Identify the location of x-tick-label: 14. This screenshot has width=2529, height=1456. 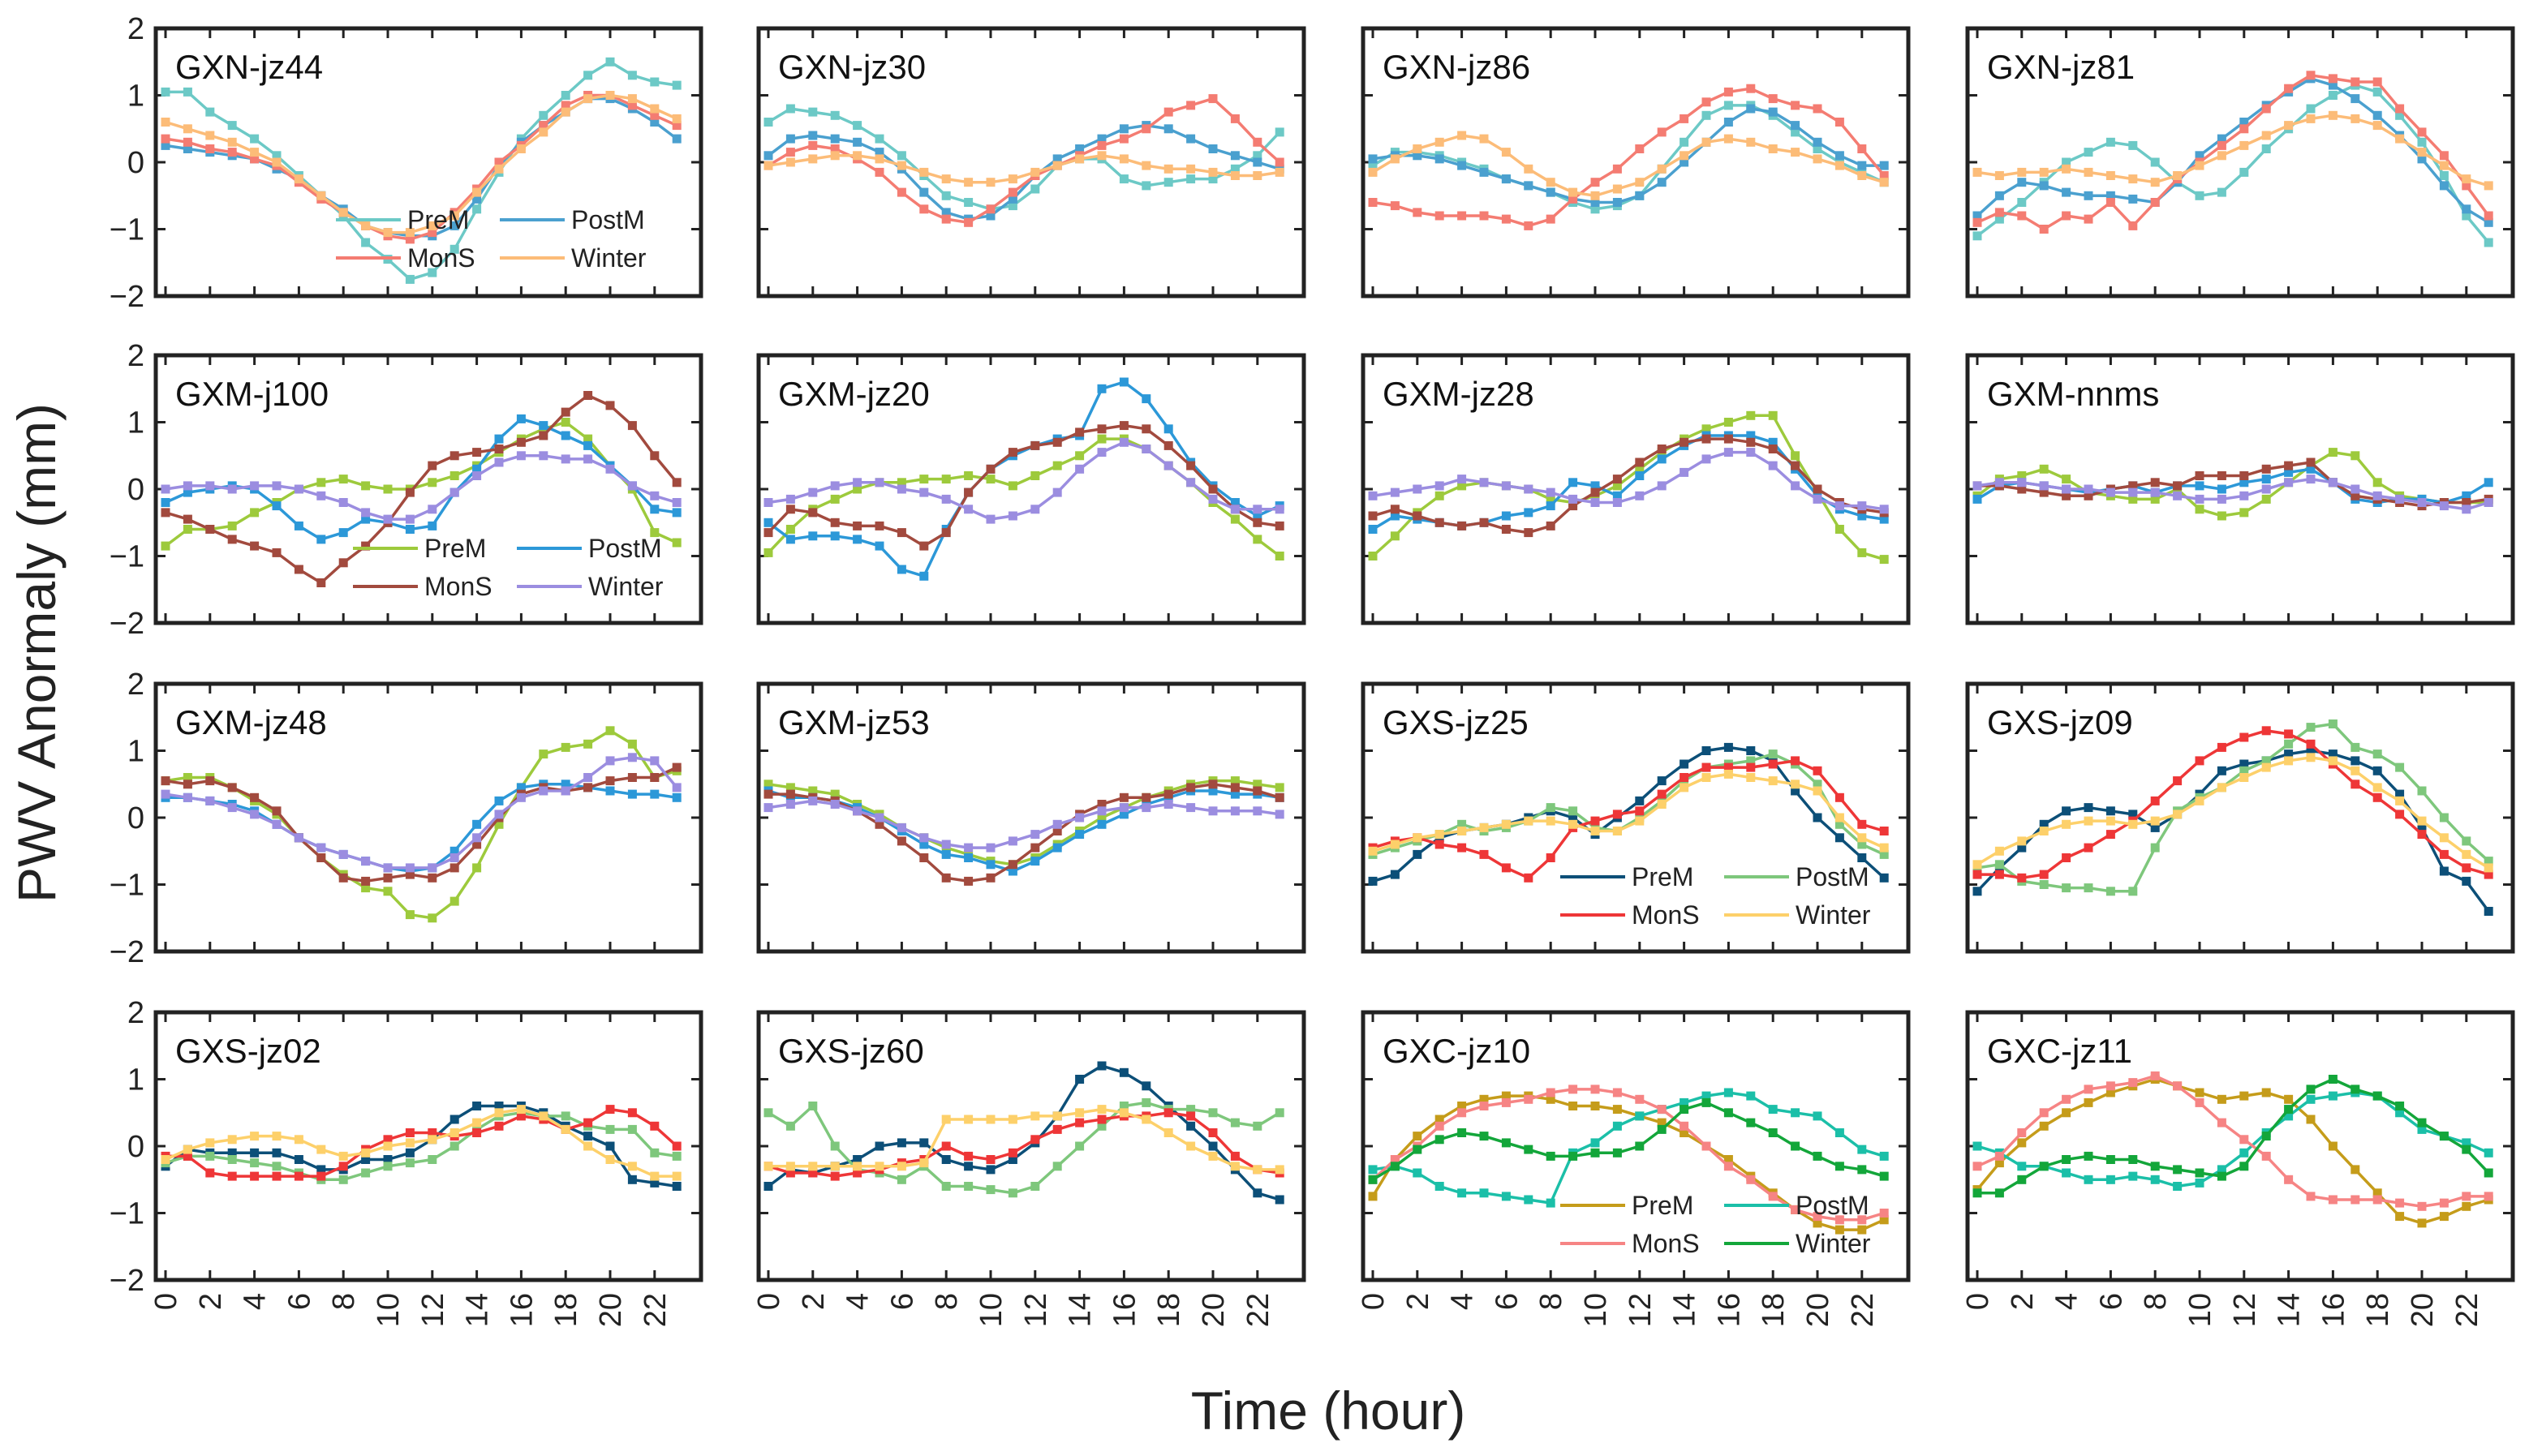
(1685, 1310).